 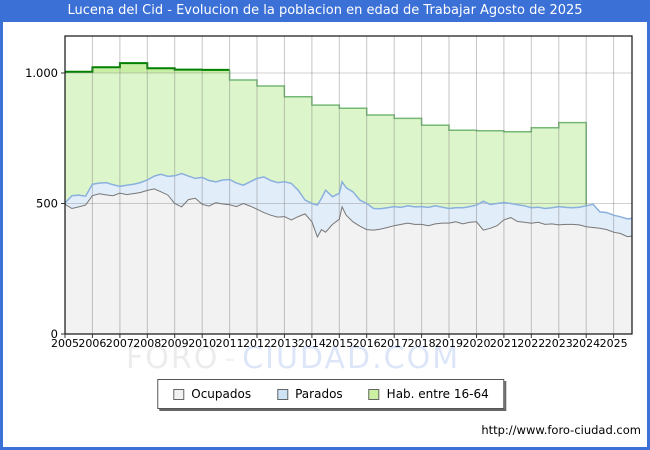 I want to click on svg-text: 2017, so click(x=394, y=343).